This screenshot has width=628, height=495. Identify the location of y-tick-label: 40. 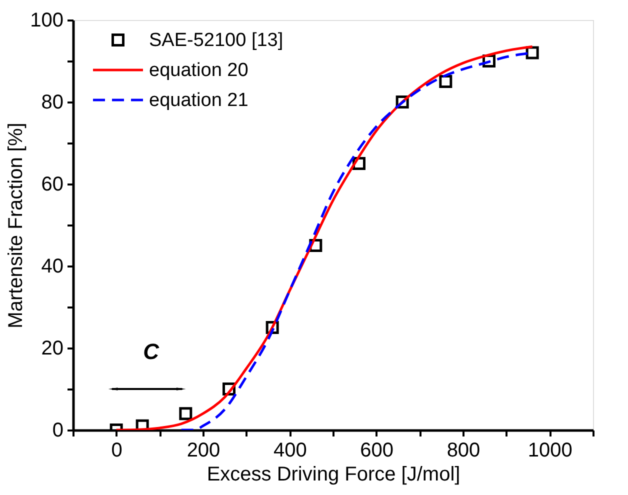
(52, 267).